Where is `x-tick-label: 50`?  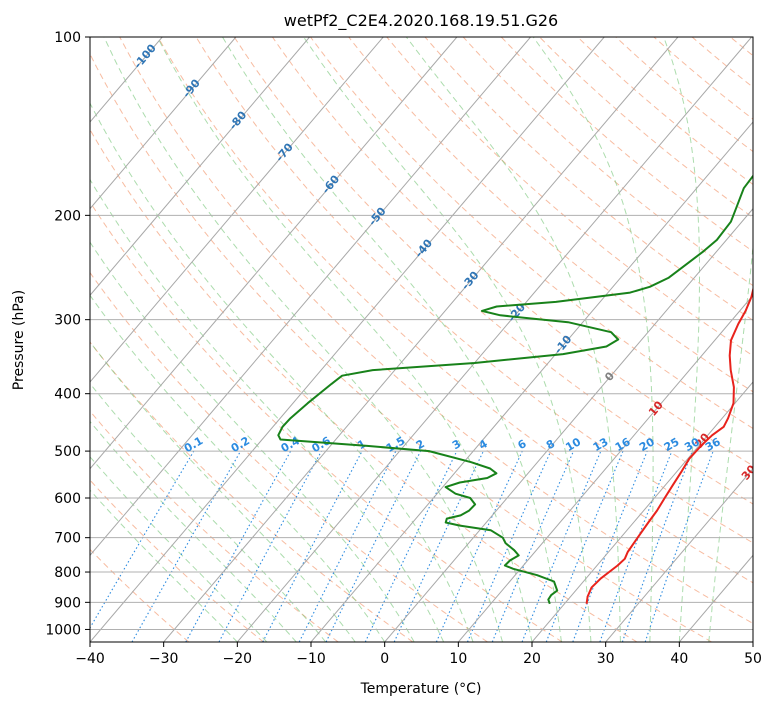
x-tick-label: 50 is located at coordinates (753, 659).